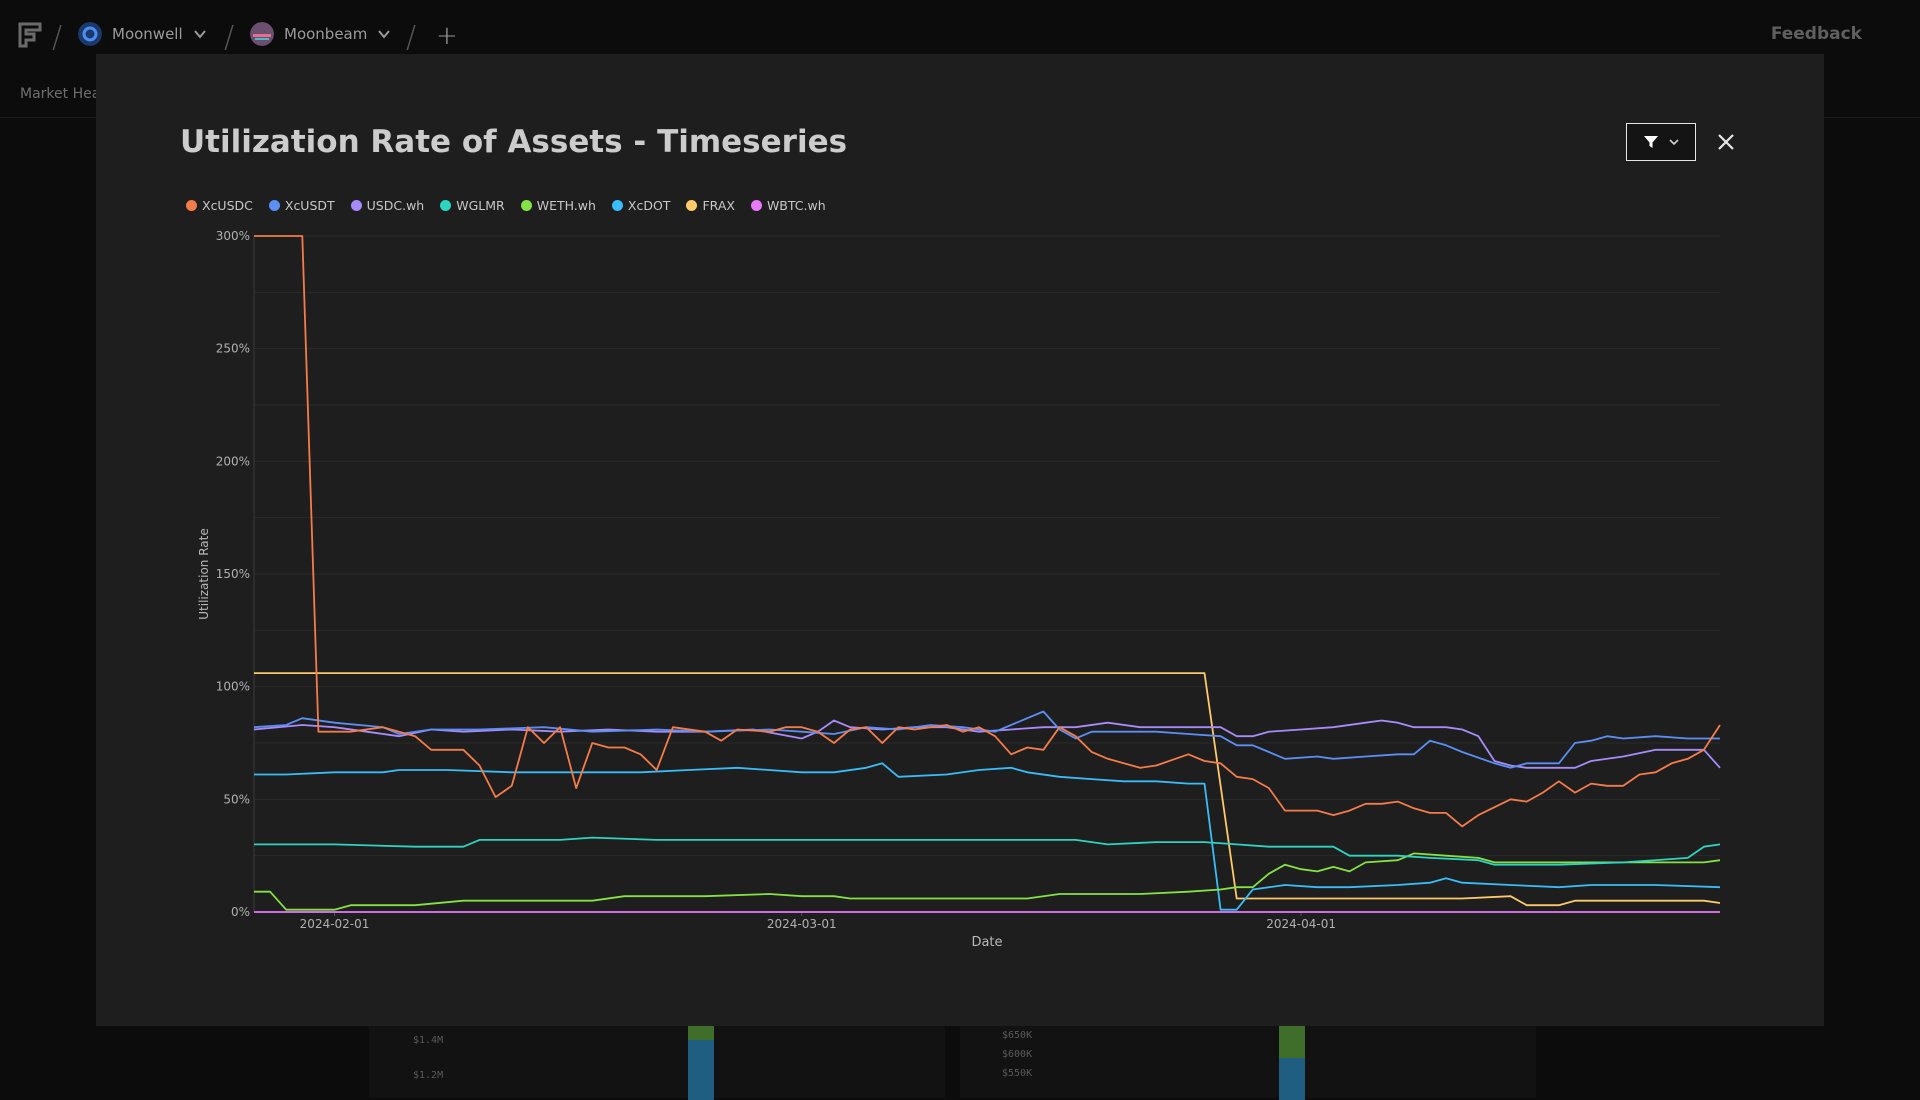 This screenshot has height=1100, width=1920. I want to click on tab-market-health: Market Hea, so click(60, 94).